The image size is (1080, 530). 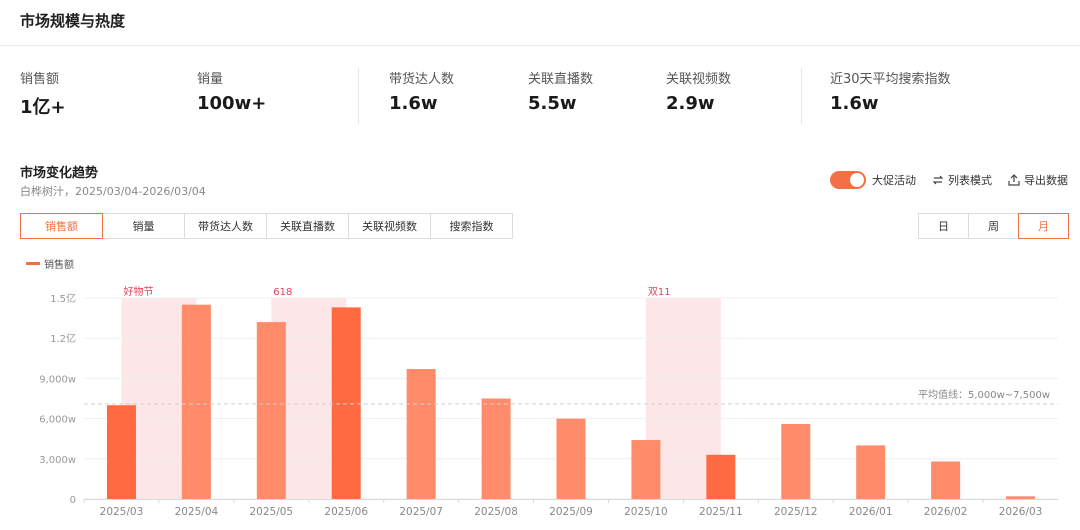 What do you see at coordinates (271, 512) in the screenshot?
I see `x-tick-label: 2025/05` at bounding box center [271, 512].